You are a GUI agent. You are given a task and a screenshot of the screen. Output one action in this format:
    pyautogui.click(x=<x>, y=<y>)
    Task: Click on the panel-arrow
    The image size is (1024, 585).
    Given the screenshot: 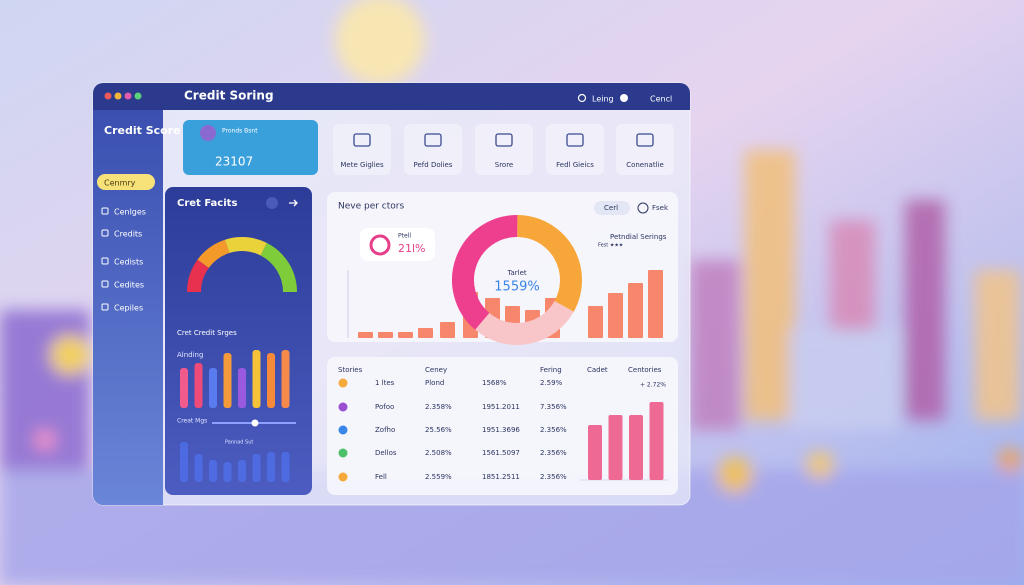 What is the action you would take?
    pyautogui.click(x=293, y=203)
    